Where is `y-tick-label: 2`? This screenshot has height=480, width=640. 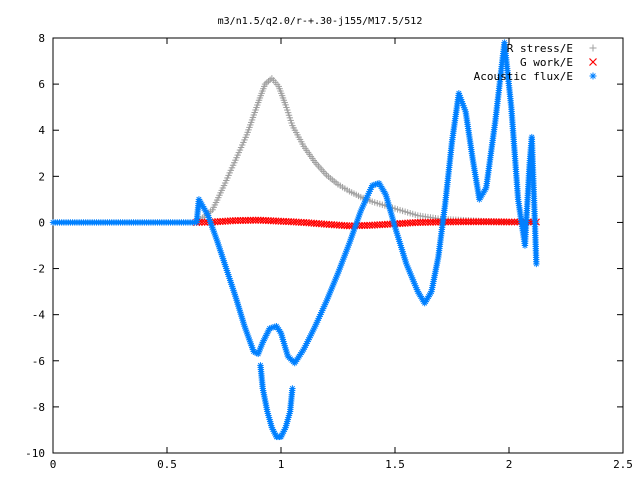 y-tick-label: 2 is located at coordinates (41, 176).